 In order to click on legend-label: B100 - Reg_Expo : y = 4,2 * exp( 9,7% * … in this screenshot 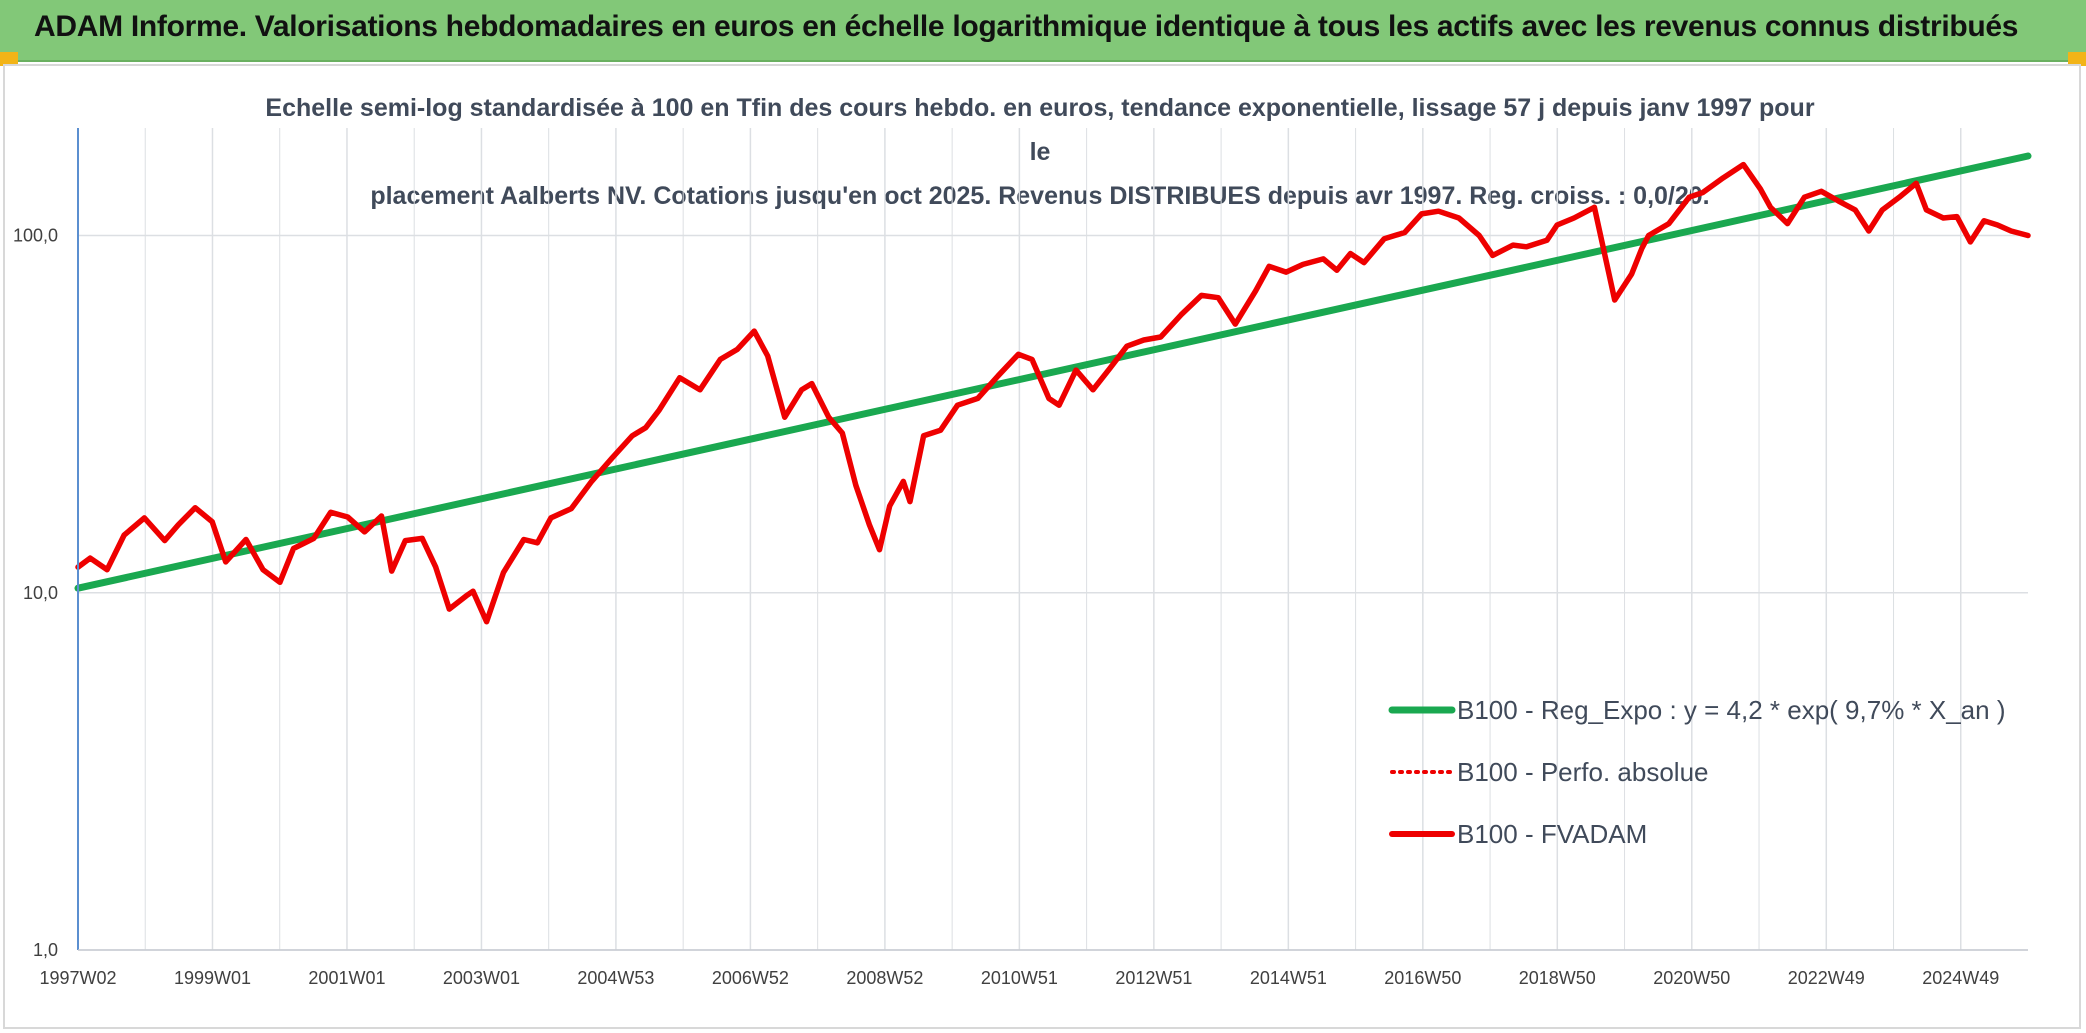, I will do `click(1731, 710)`.